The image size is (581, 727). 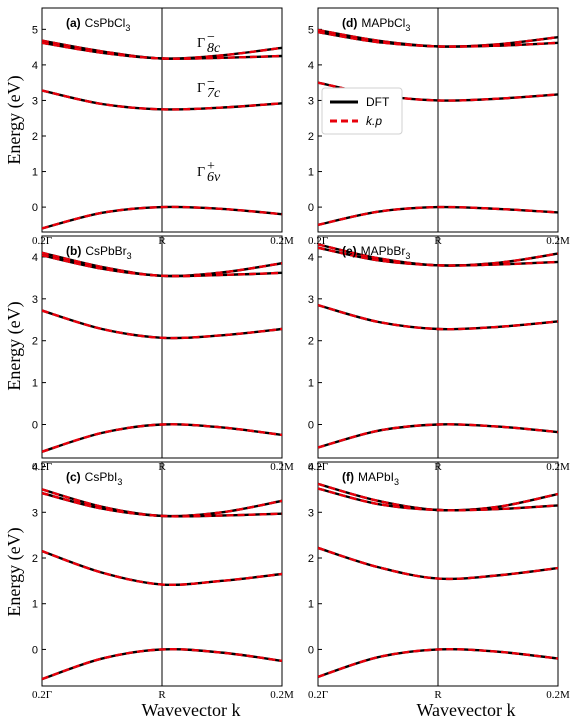 What do you see at coordinates (191, 710) in the screenshot?
I see `xlabel-left: Wavevector k` at bounding box center [191, 710].